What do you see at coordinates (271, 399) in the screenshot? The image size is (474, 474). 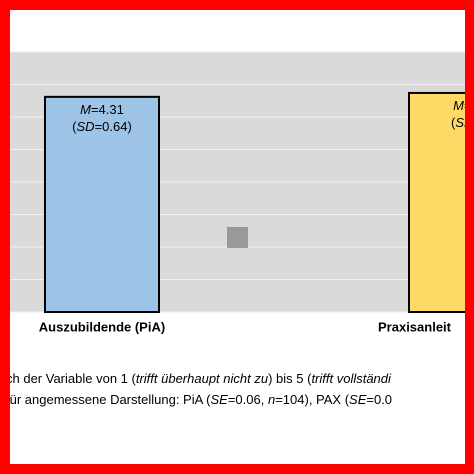 I see `caption-segment: n` at bounding box center [271, 399].